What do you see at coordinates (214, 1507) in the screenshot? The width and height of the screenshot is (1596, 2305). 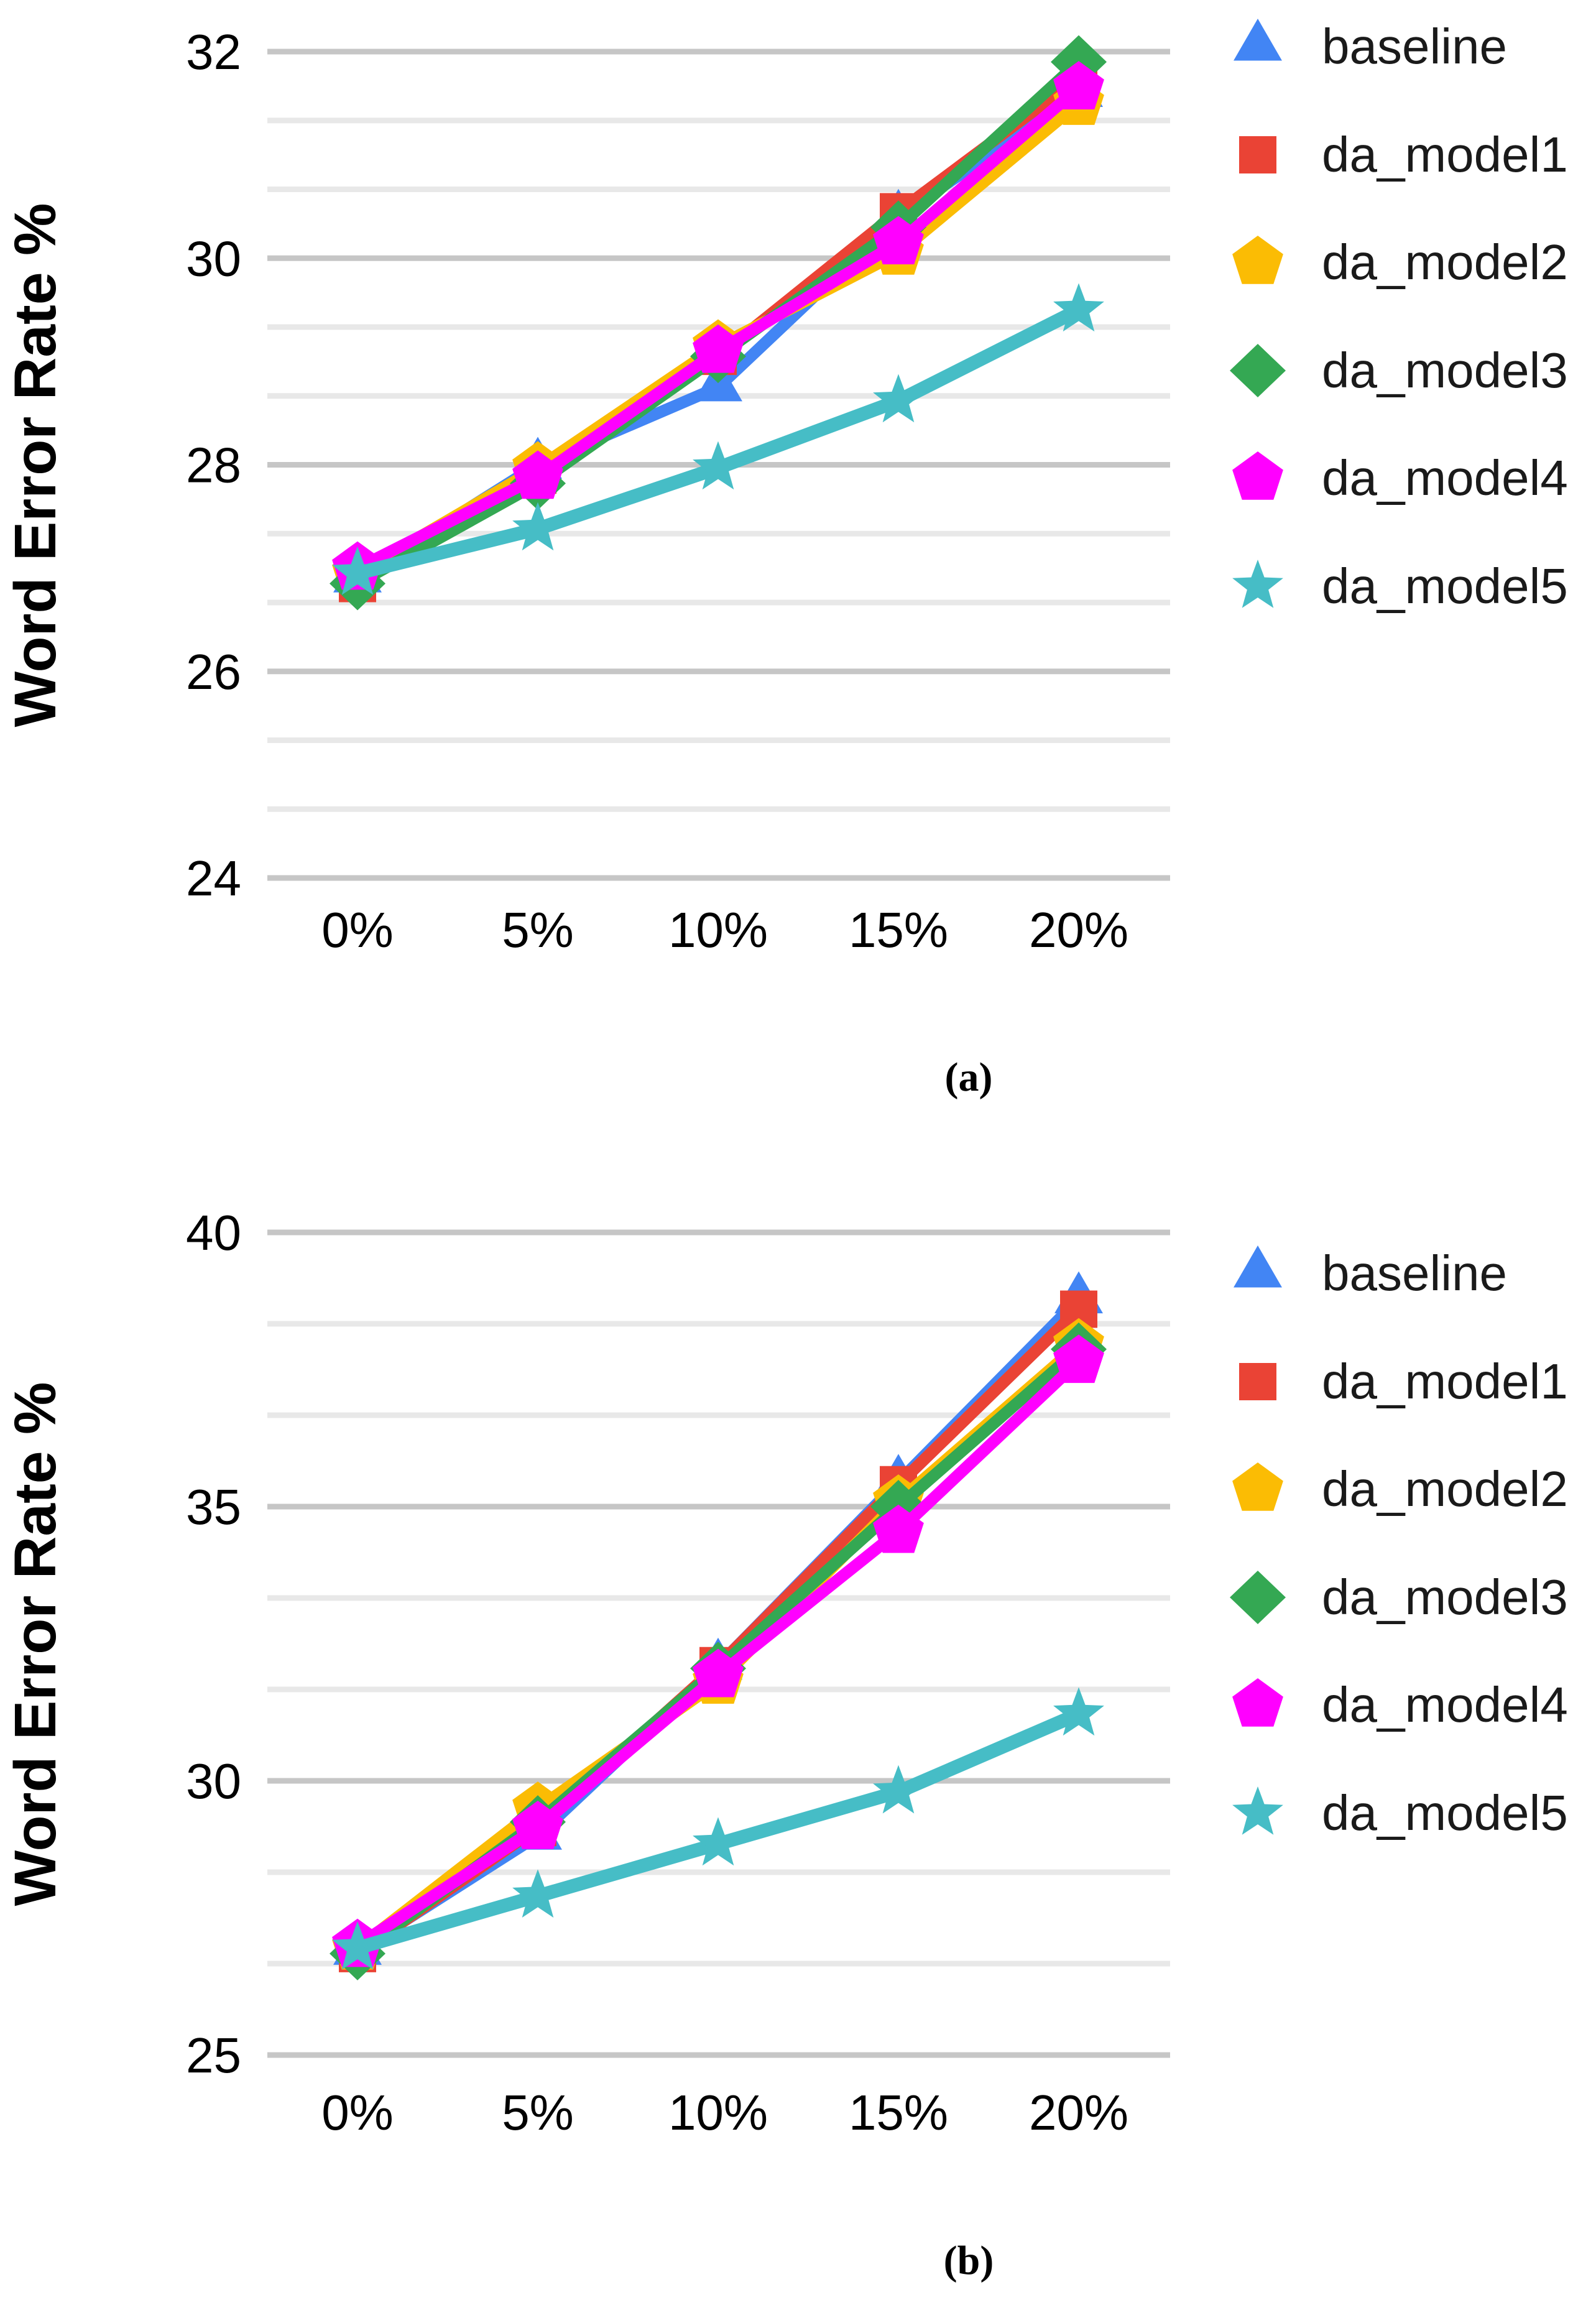 I see `y-tick-label: 35` at bounding box center [214, 1507].